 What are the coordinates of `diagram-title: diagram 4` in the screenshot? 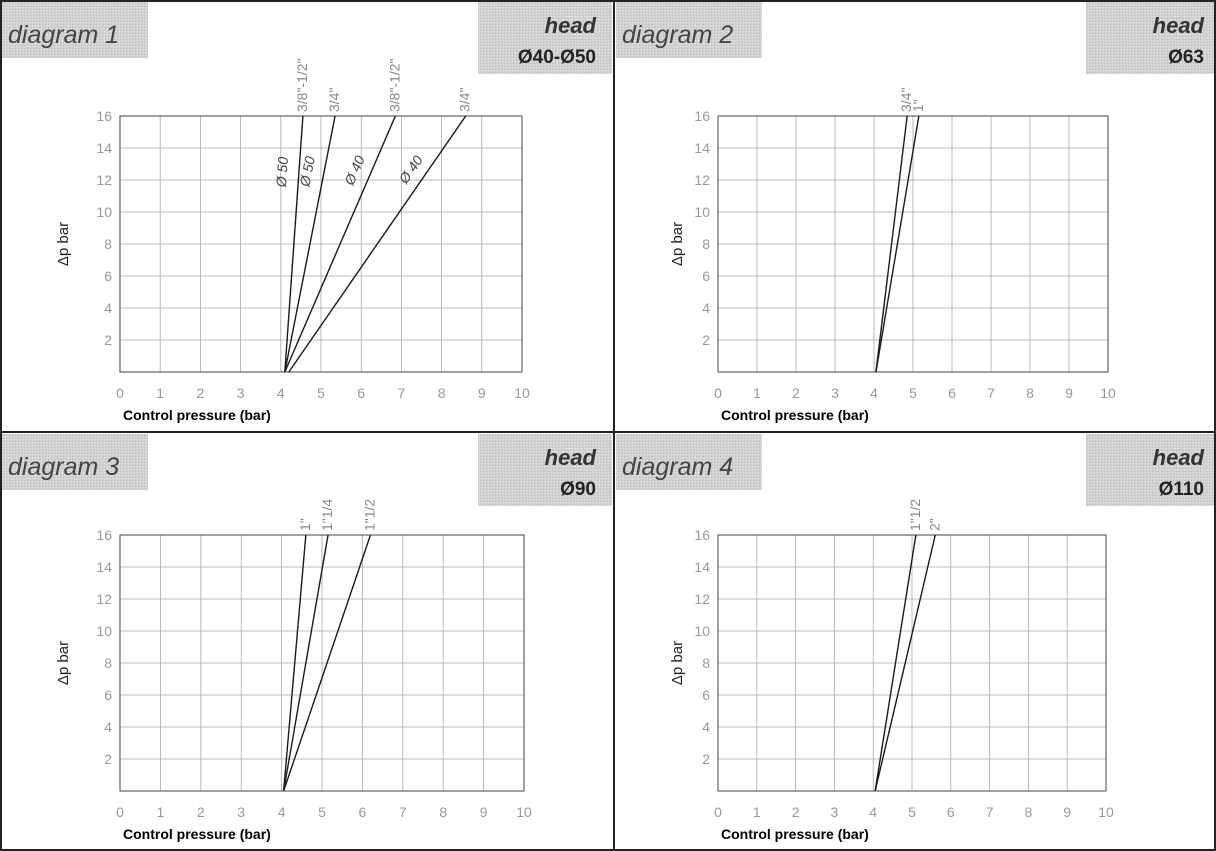 It's located at (677, 467).